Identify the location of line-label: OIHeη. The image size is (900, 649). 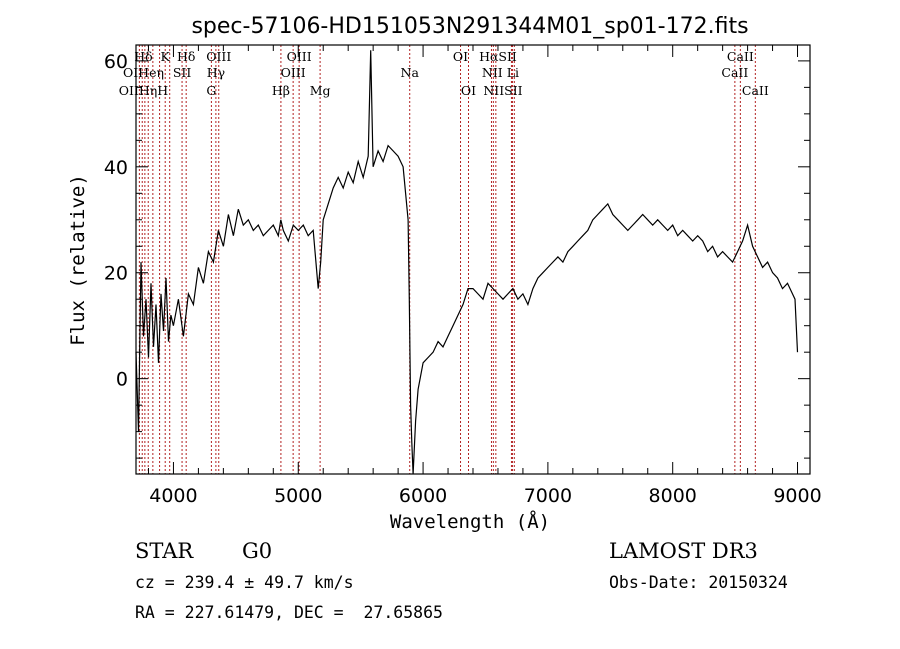
(143, 72).